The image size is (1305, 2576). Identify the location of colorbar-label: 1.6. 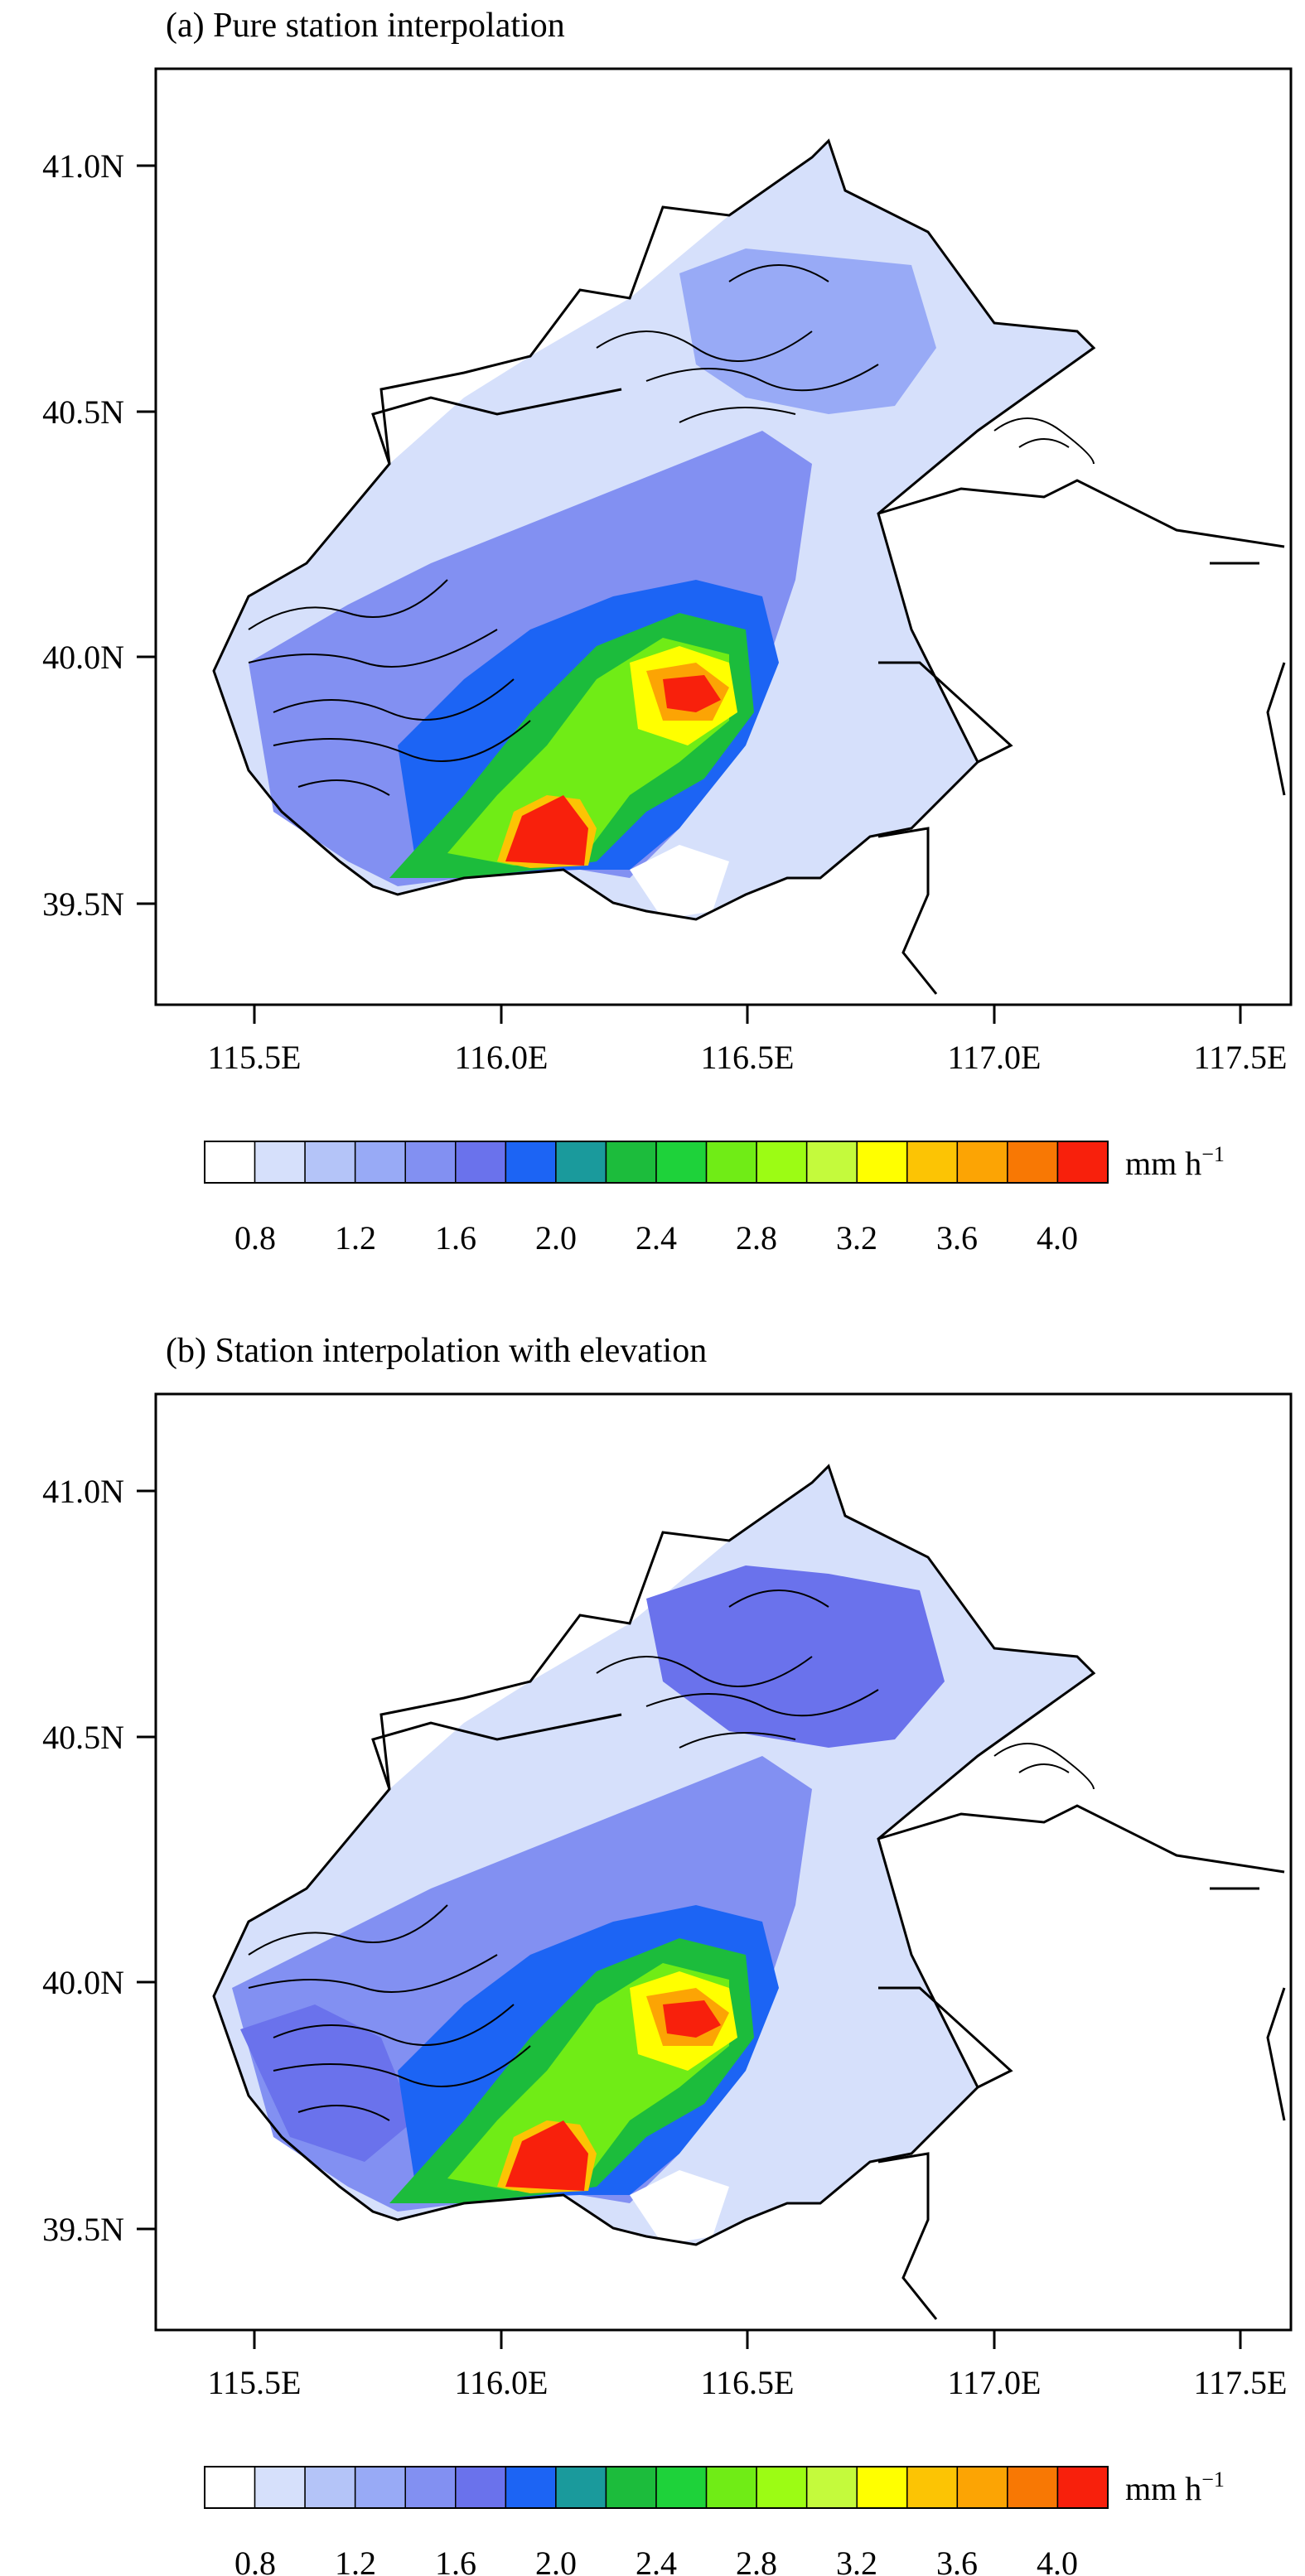
(455, 1238).